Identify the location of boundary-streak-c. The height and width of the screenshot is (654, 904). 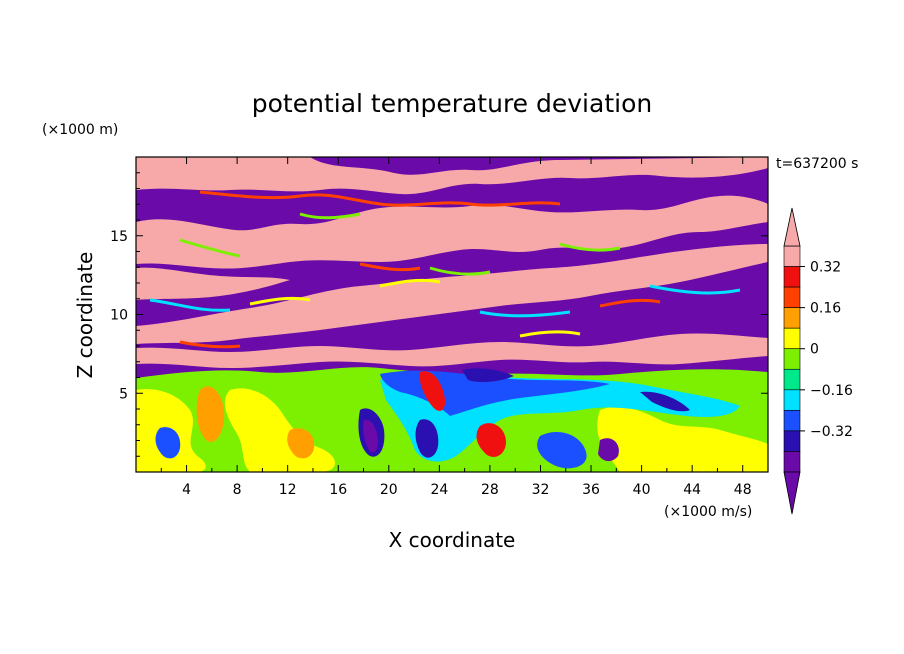
(445, 301).